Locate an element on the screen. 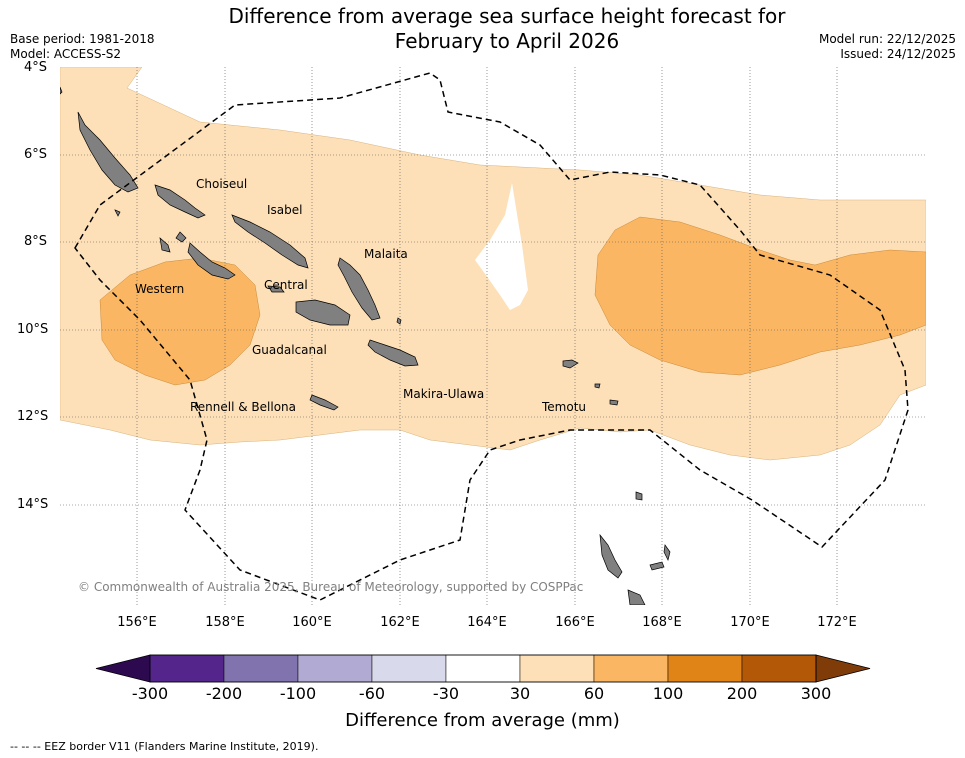 This screenshot has height=758, width=965. base-period: Base period: 1981-2018 is located at coordinates (82, 39).